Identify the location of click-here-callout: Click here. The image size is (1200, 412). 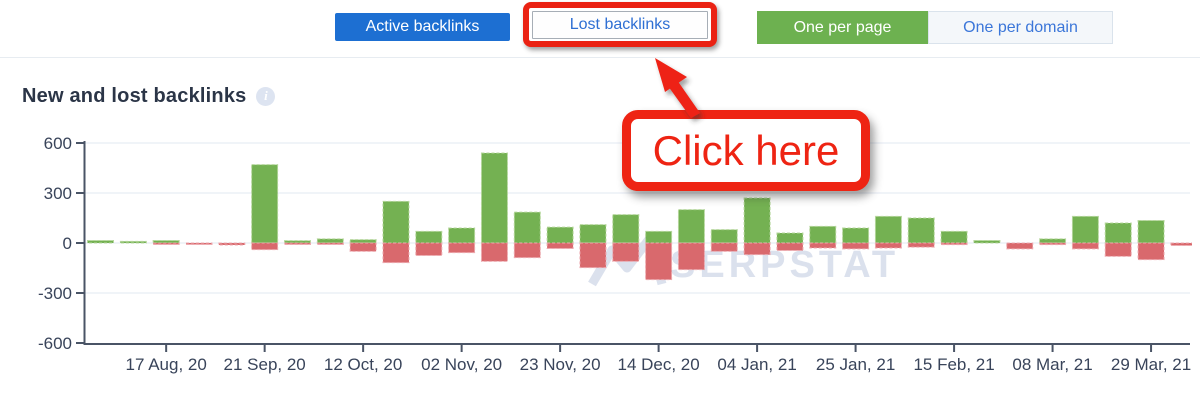
(746, 150).